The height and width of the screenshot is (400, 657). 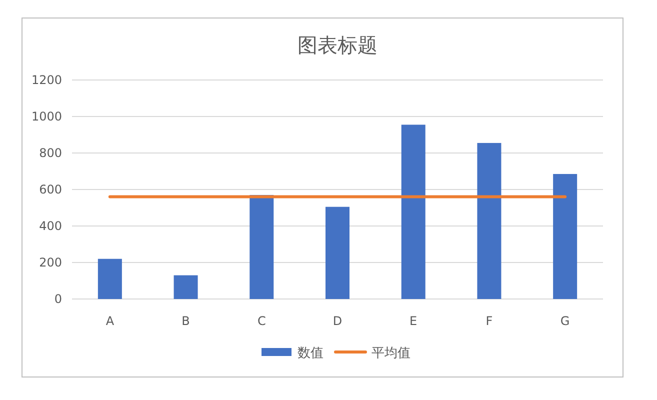 What do you see at coordinates (50, 226) in the screenshot?
I see `y-tick-label: 400` at bounding box center [50, 226].